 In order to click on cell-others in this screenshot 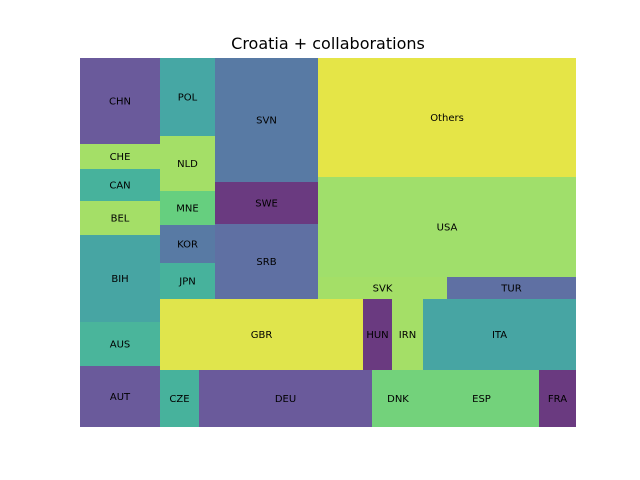, I will do `click(447, 117)`.